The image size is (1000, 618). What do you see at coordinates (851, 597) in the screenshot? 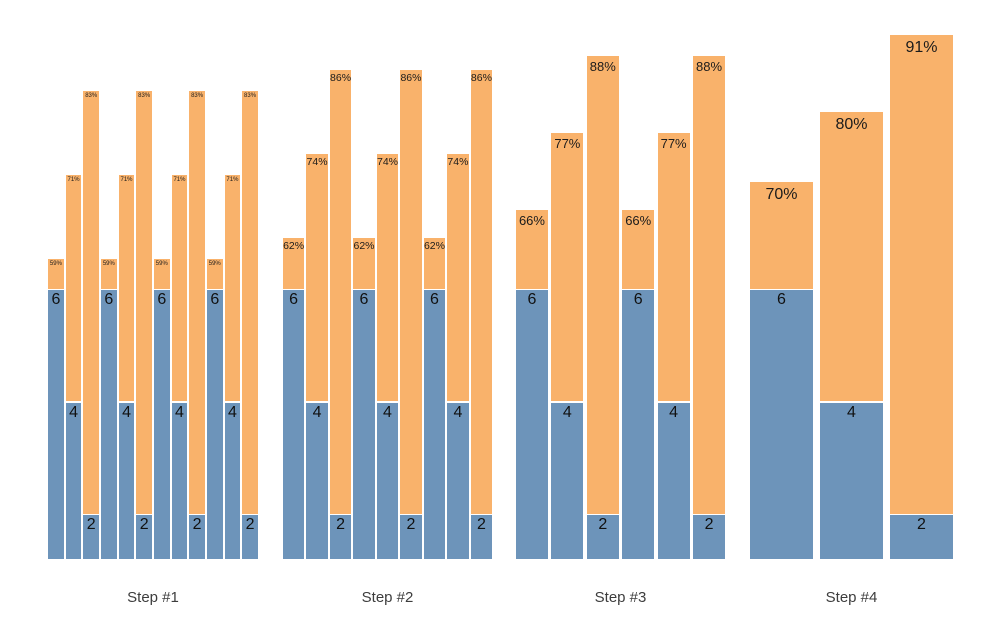
I see `group-label-step-4: Step #4` at bounding box center [851, 597].